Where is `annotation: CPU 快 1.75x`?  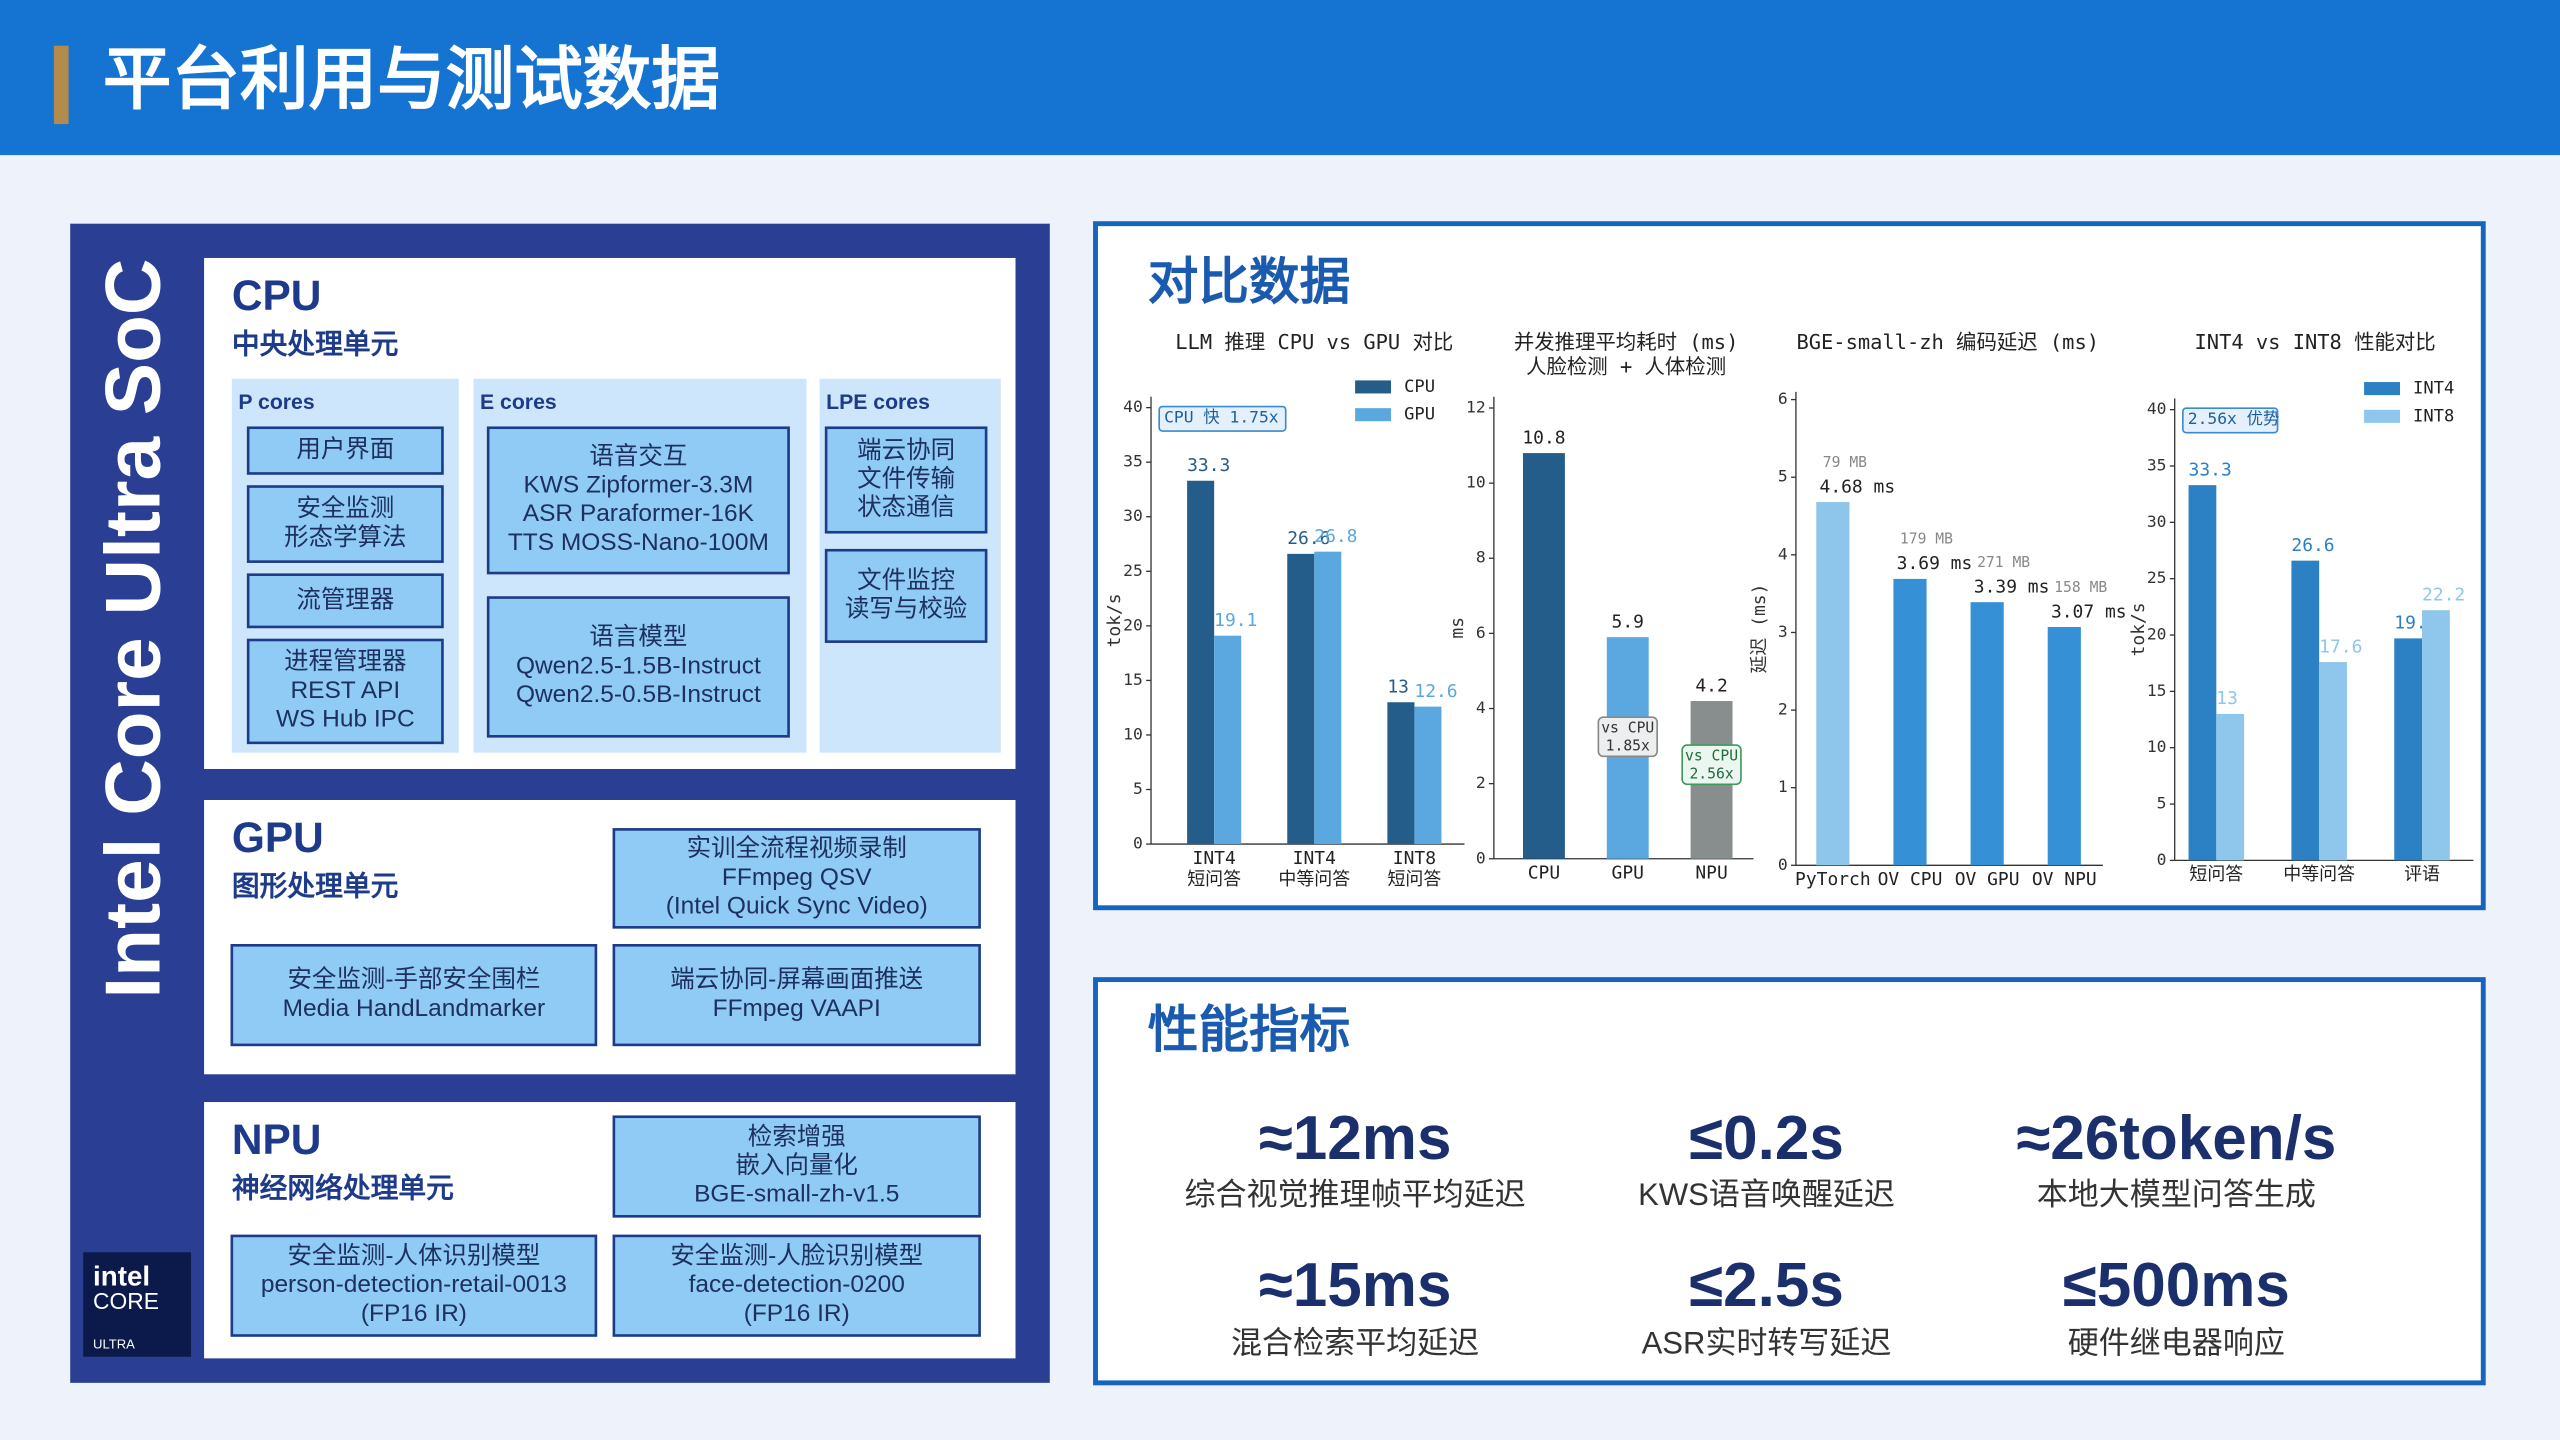
annotation: CPU 快 1.75x is located at coordinates (1221, 416).